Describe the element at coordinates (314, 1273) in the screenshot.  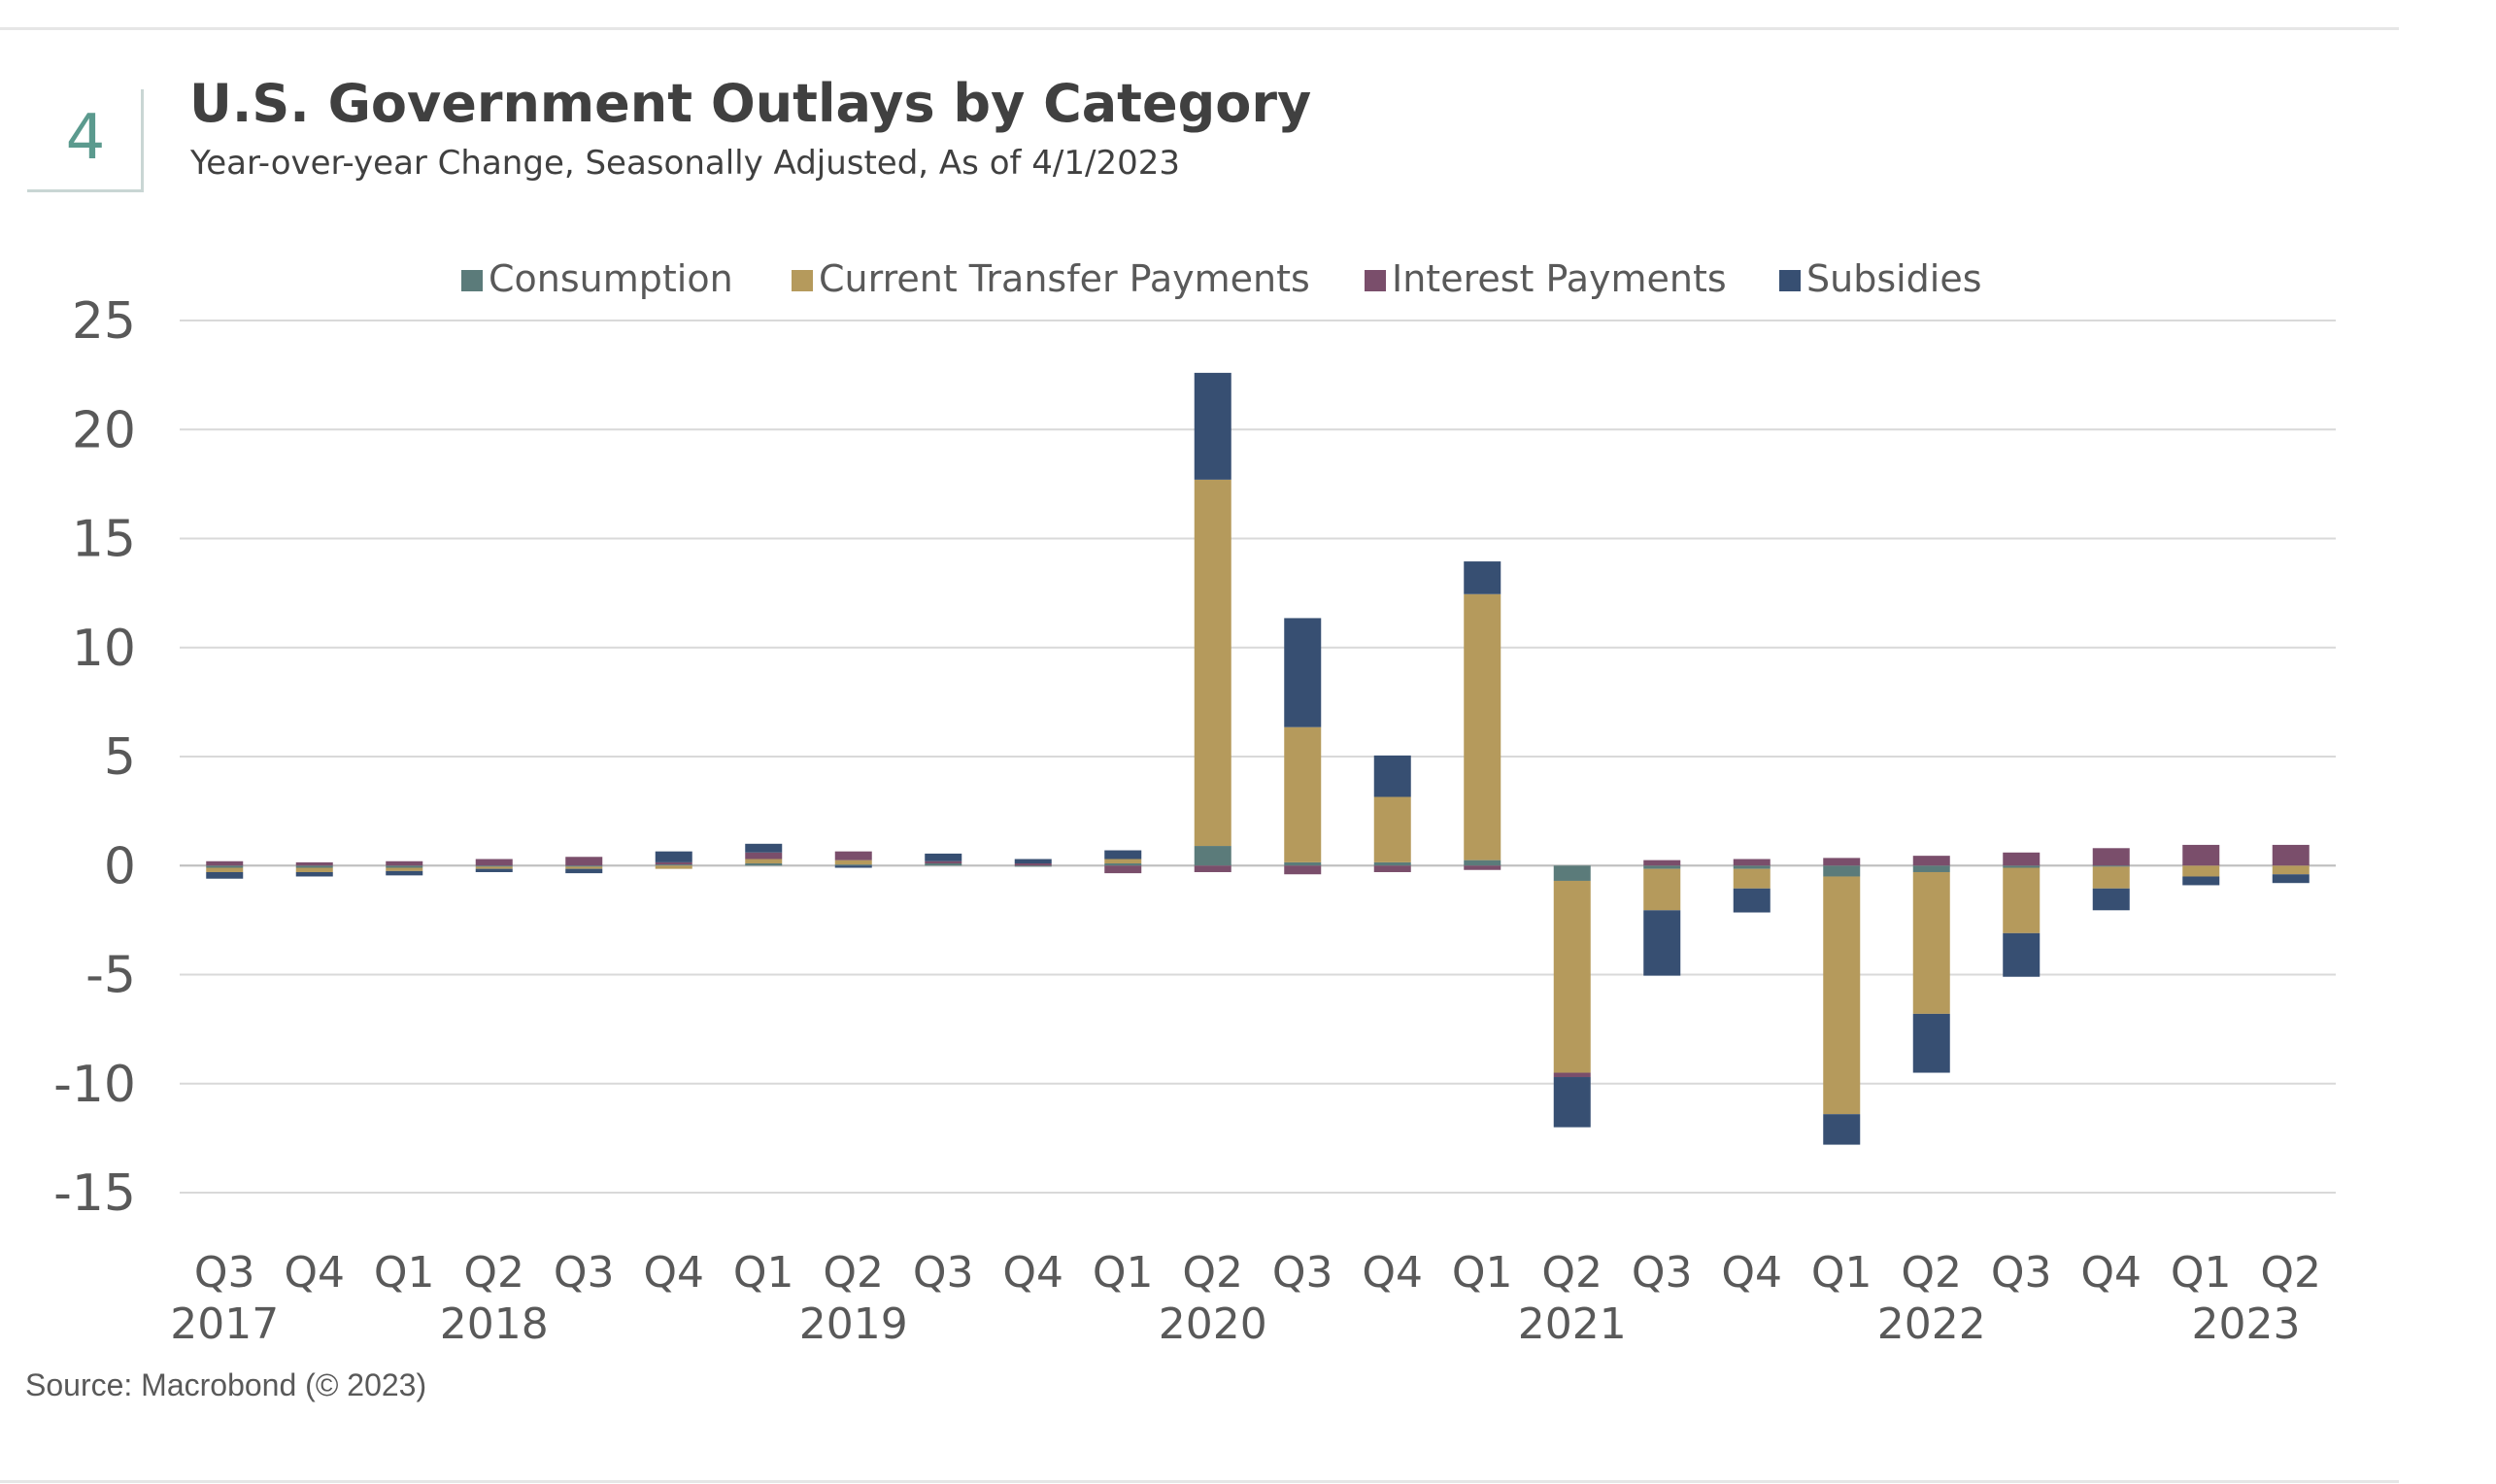
I see `x-tick-label-1: Q4` at that location.